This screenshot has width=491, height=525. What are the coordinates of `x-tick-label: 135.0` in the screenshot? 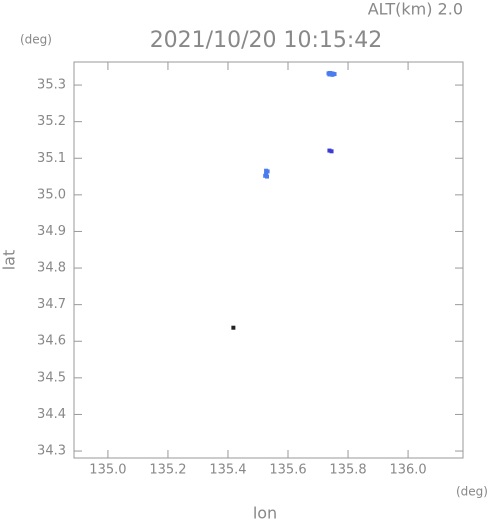 It's located at (107, 470).